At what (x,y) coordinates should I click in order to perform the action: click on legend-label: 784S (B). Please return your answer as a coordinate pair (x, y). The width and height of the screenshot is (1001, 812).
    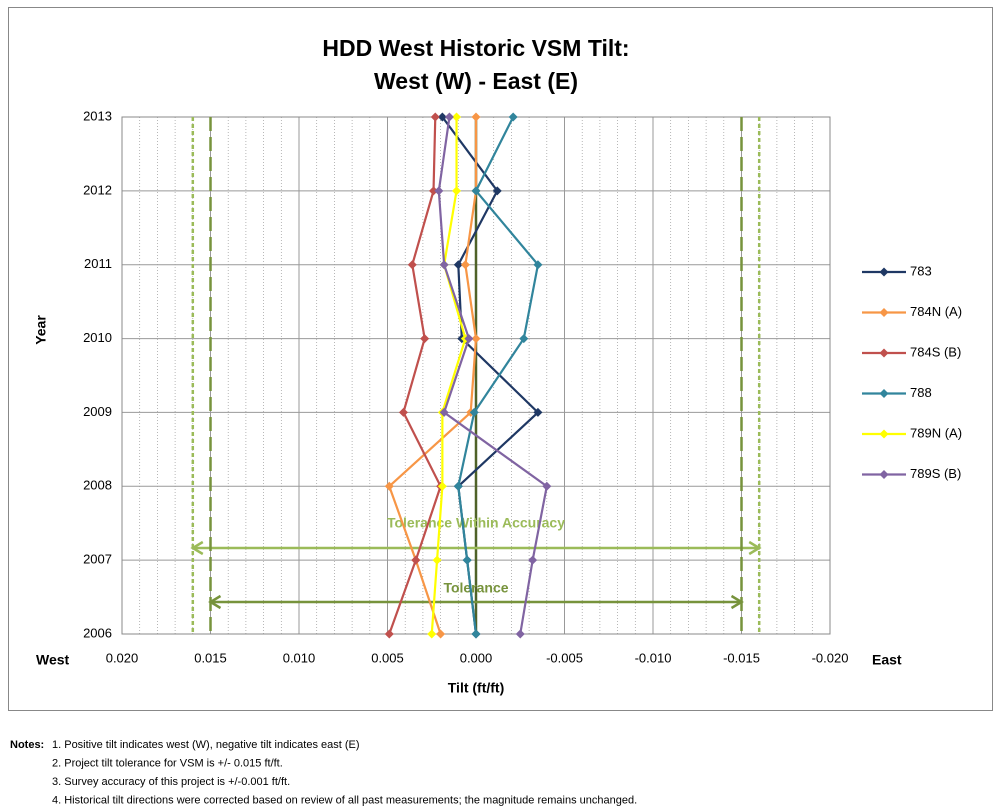
    Looking at the image, I should click on (935, 351).